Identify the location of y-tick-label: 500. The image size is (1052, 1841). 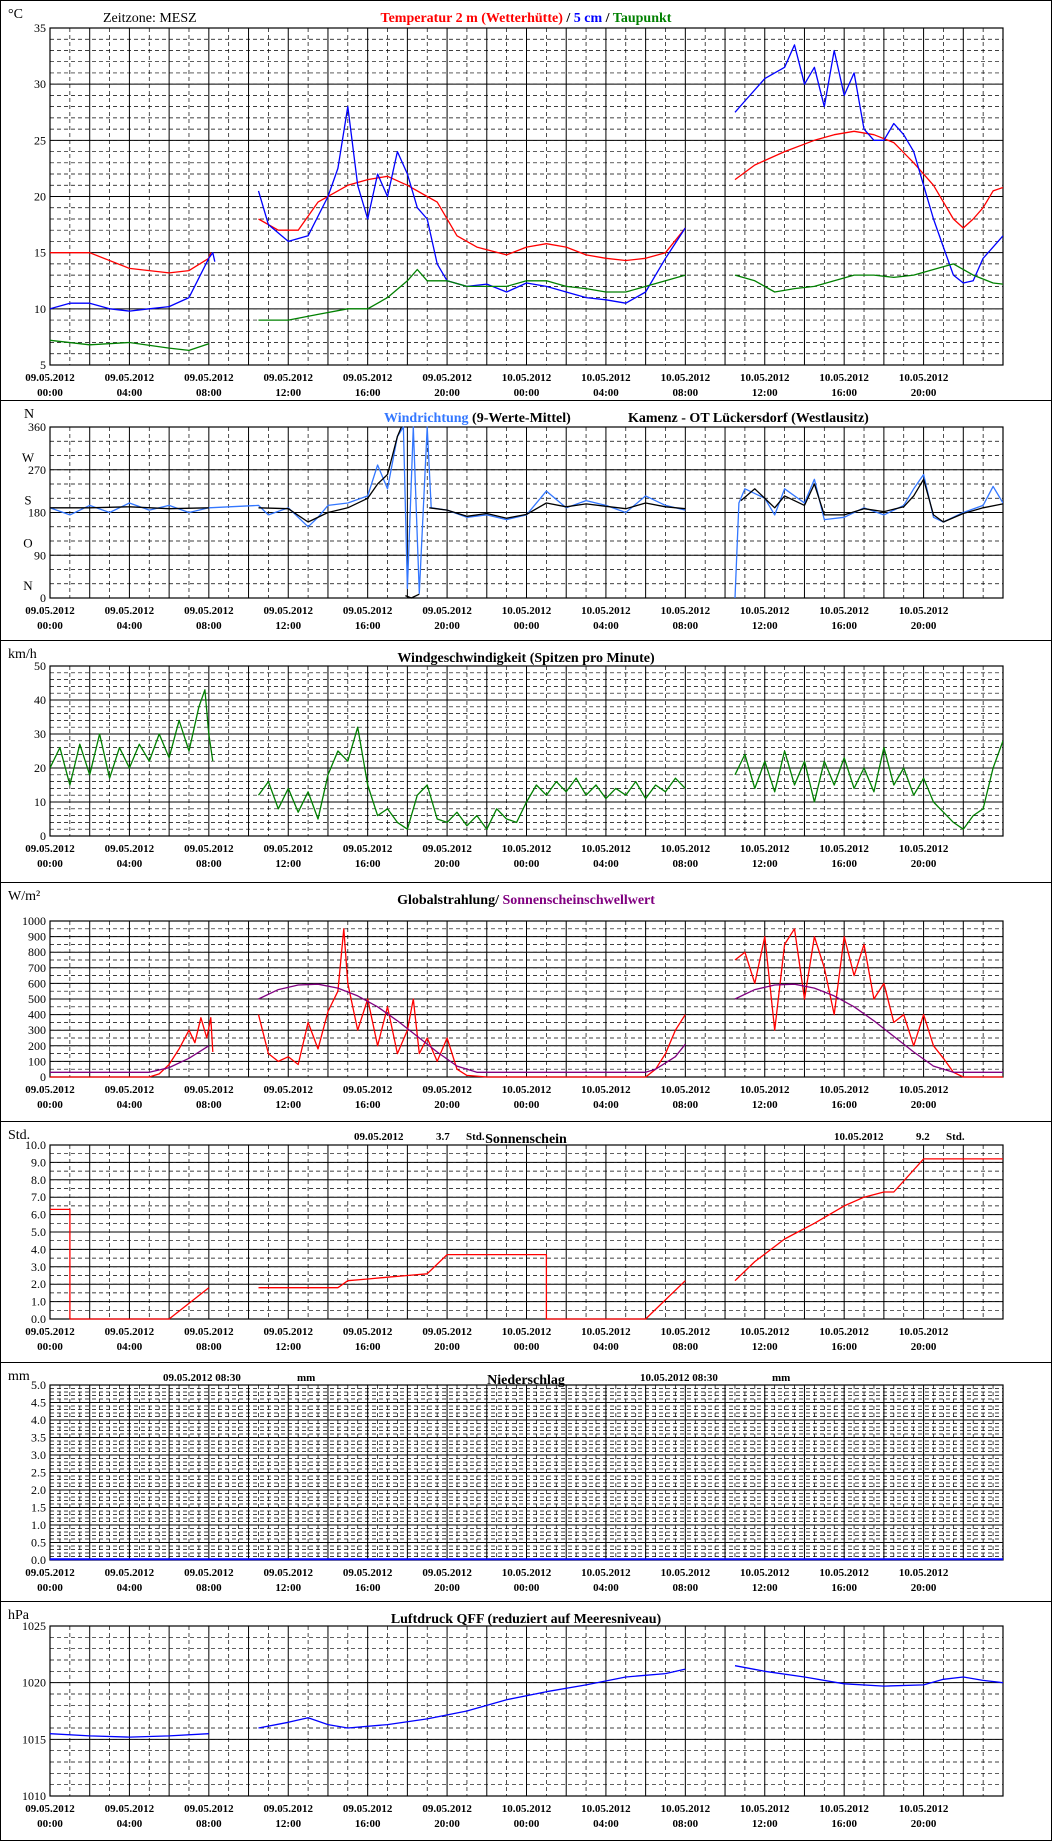
(37, 999).